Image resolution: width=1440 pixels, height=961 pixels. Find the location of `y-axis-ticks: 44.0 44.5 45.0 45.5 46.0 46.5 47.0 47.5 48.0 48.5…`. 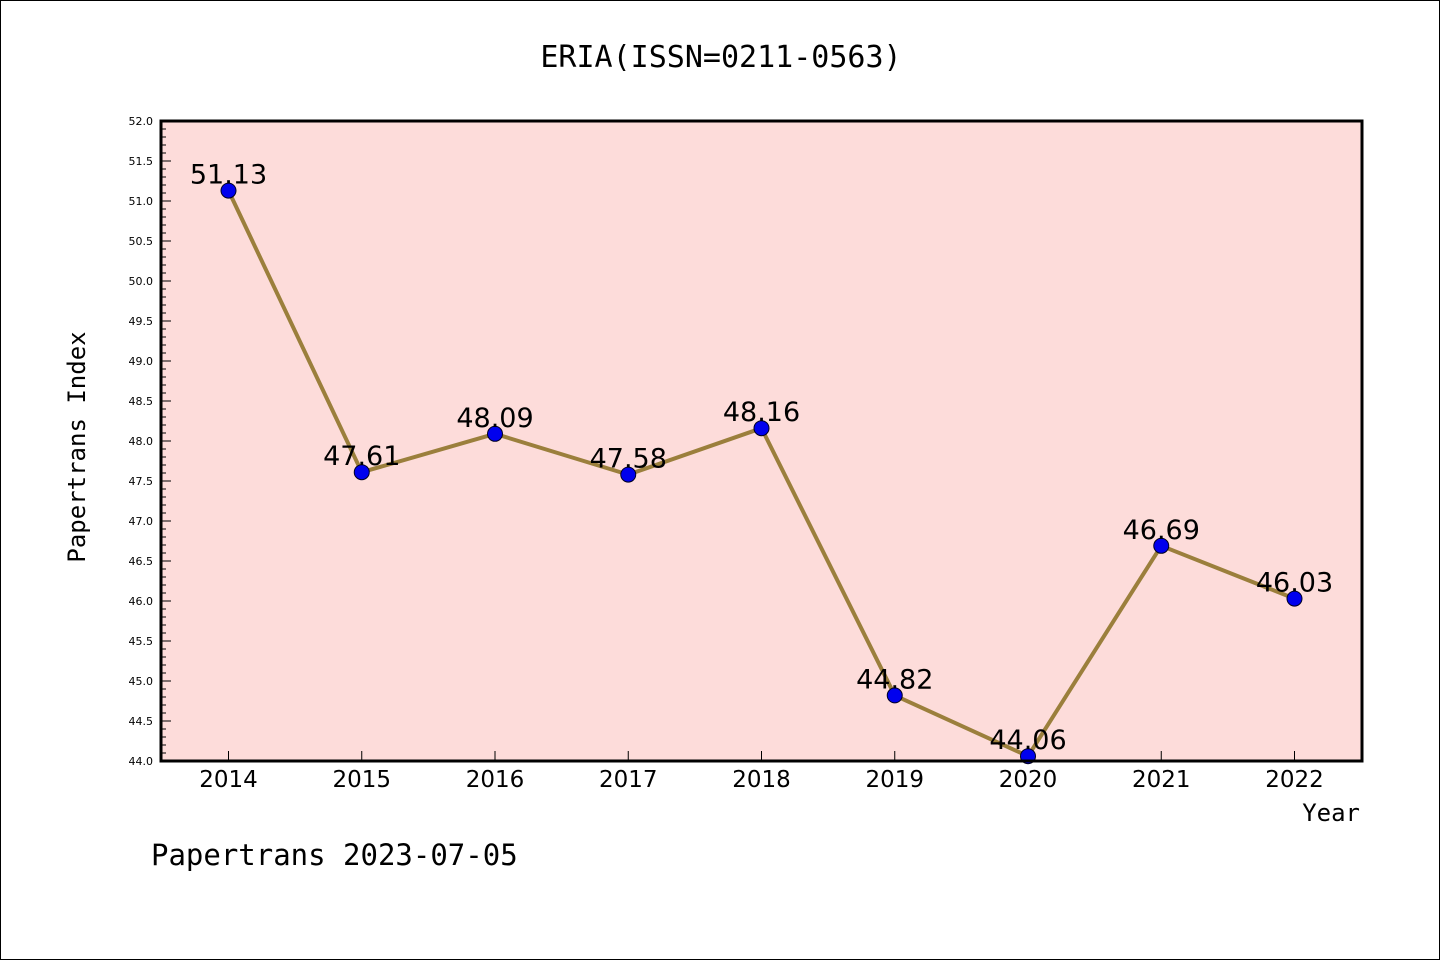

y-axis-ticks: 44.0 44.5 45.0 45.5 46.0 46.5 47.0 47.5 48.0 48.5… is located at coordinates (150, 441).